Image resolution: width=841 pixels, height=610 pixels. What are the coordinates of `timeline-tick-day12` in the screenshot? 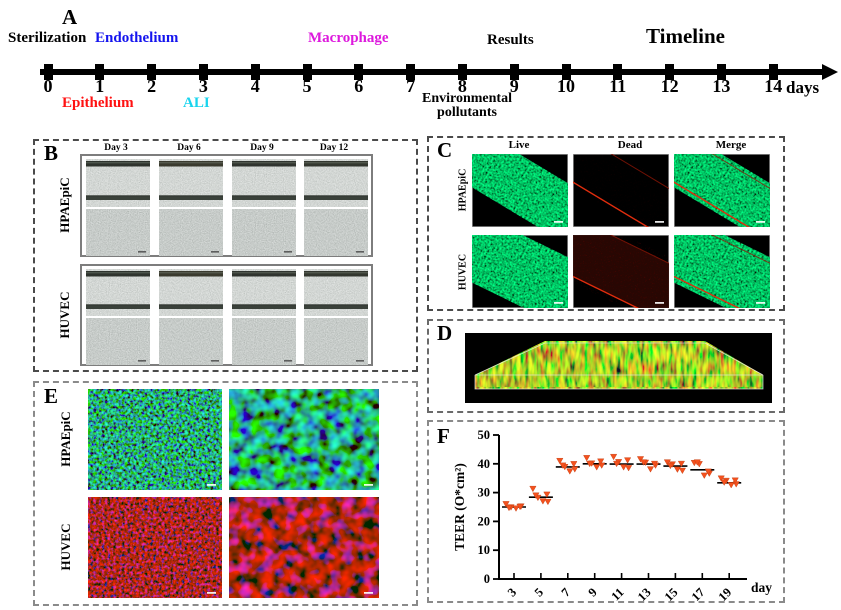 It's located at (670, 72).